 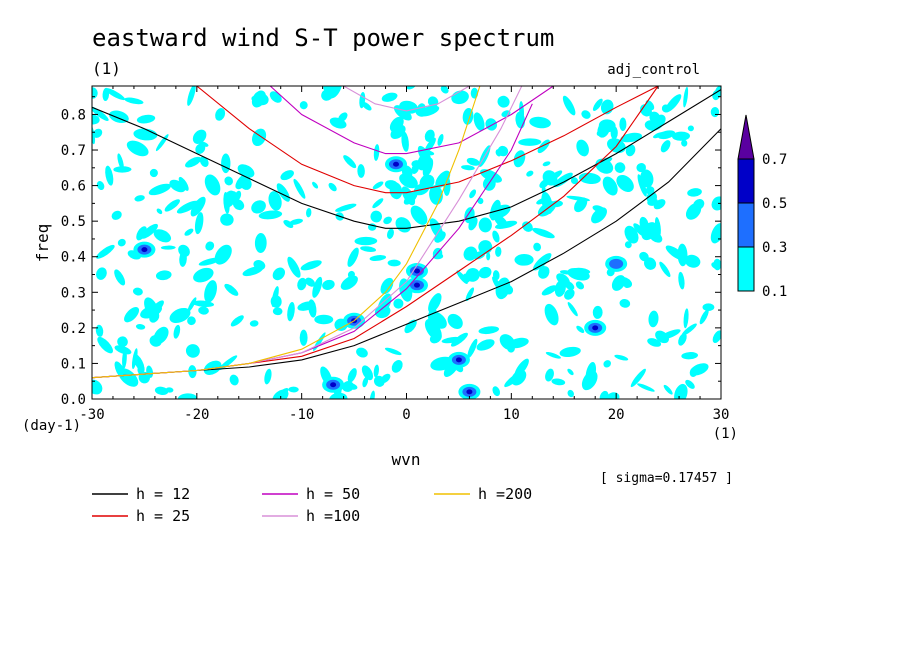 I want to click on colorbar-label: 0.5, so click(x=774, y=204).